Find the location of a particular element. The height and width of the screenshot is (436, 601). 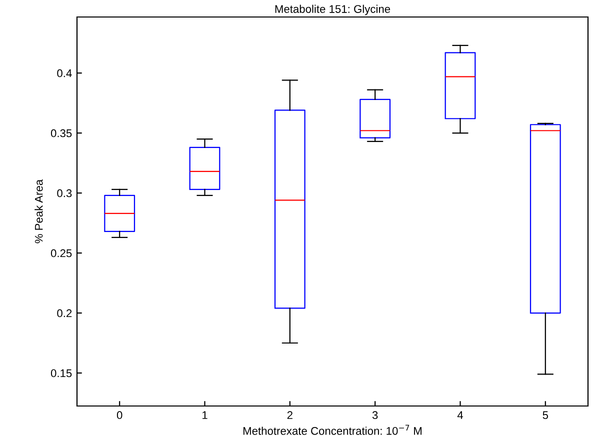

x-axis-title: Methotrexate Concentration: 10$^{−7}$ M is located at coordinates (332, 429).